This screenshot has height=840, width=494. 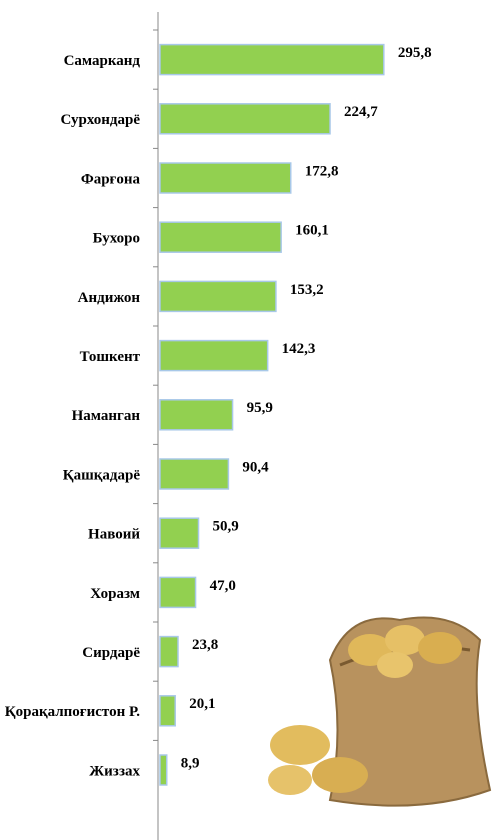 I want to click on potato-sack-illustration, so click(x=380, y=711).